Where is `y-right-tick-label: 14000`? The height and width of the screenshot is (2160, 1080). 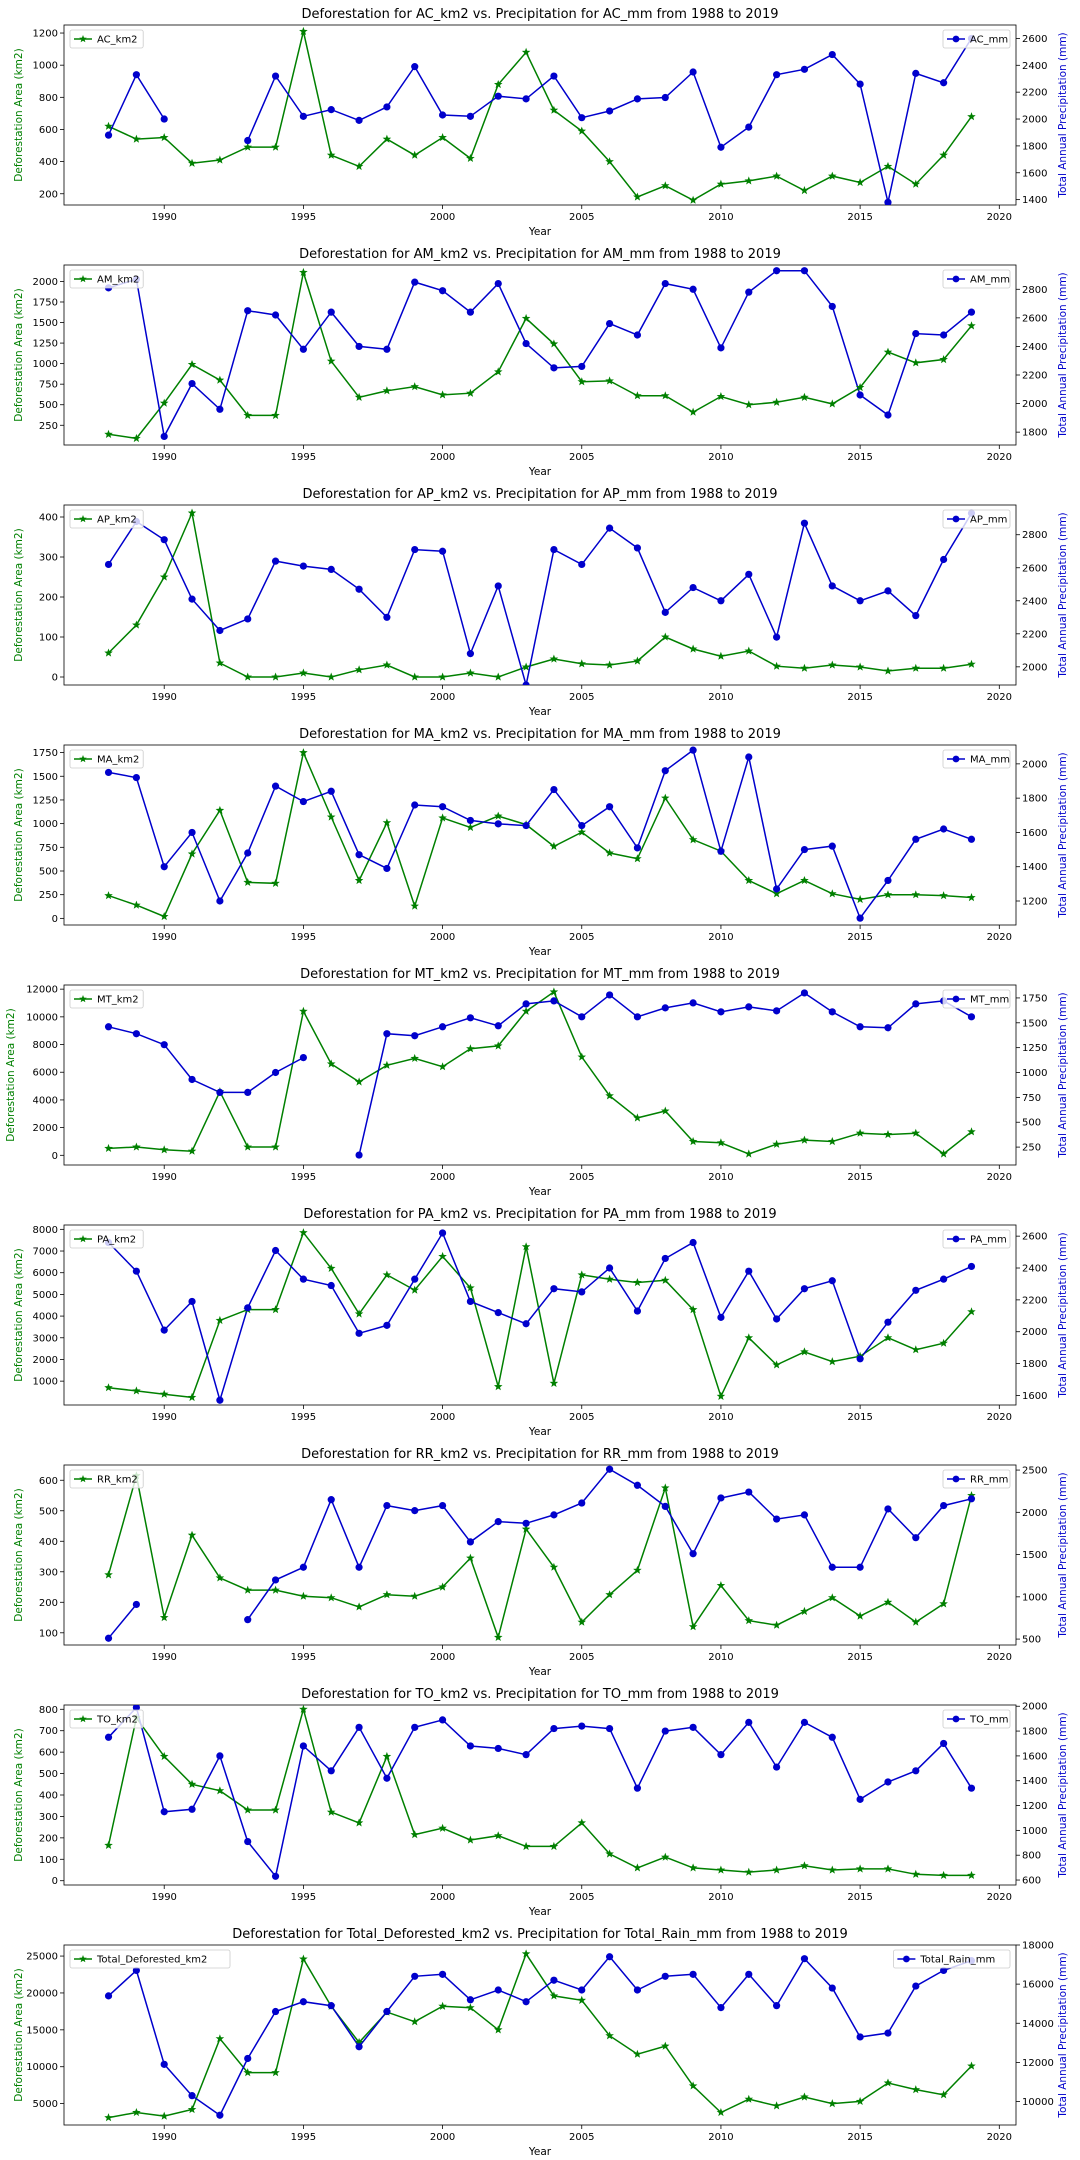 y-right-tick-label: 14000 is located at coordinates (1038, 2024).